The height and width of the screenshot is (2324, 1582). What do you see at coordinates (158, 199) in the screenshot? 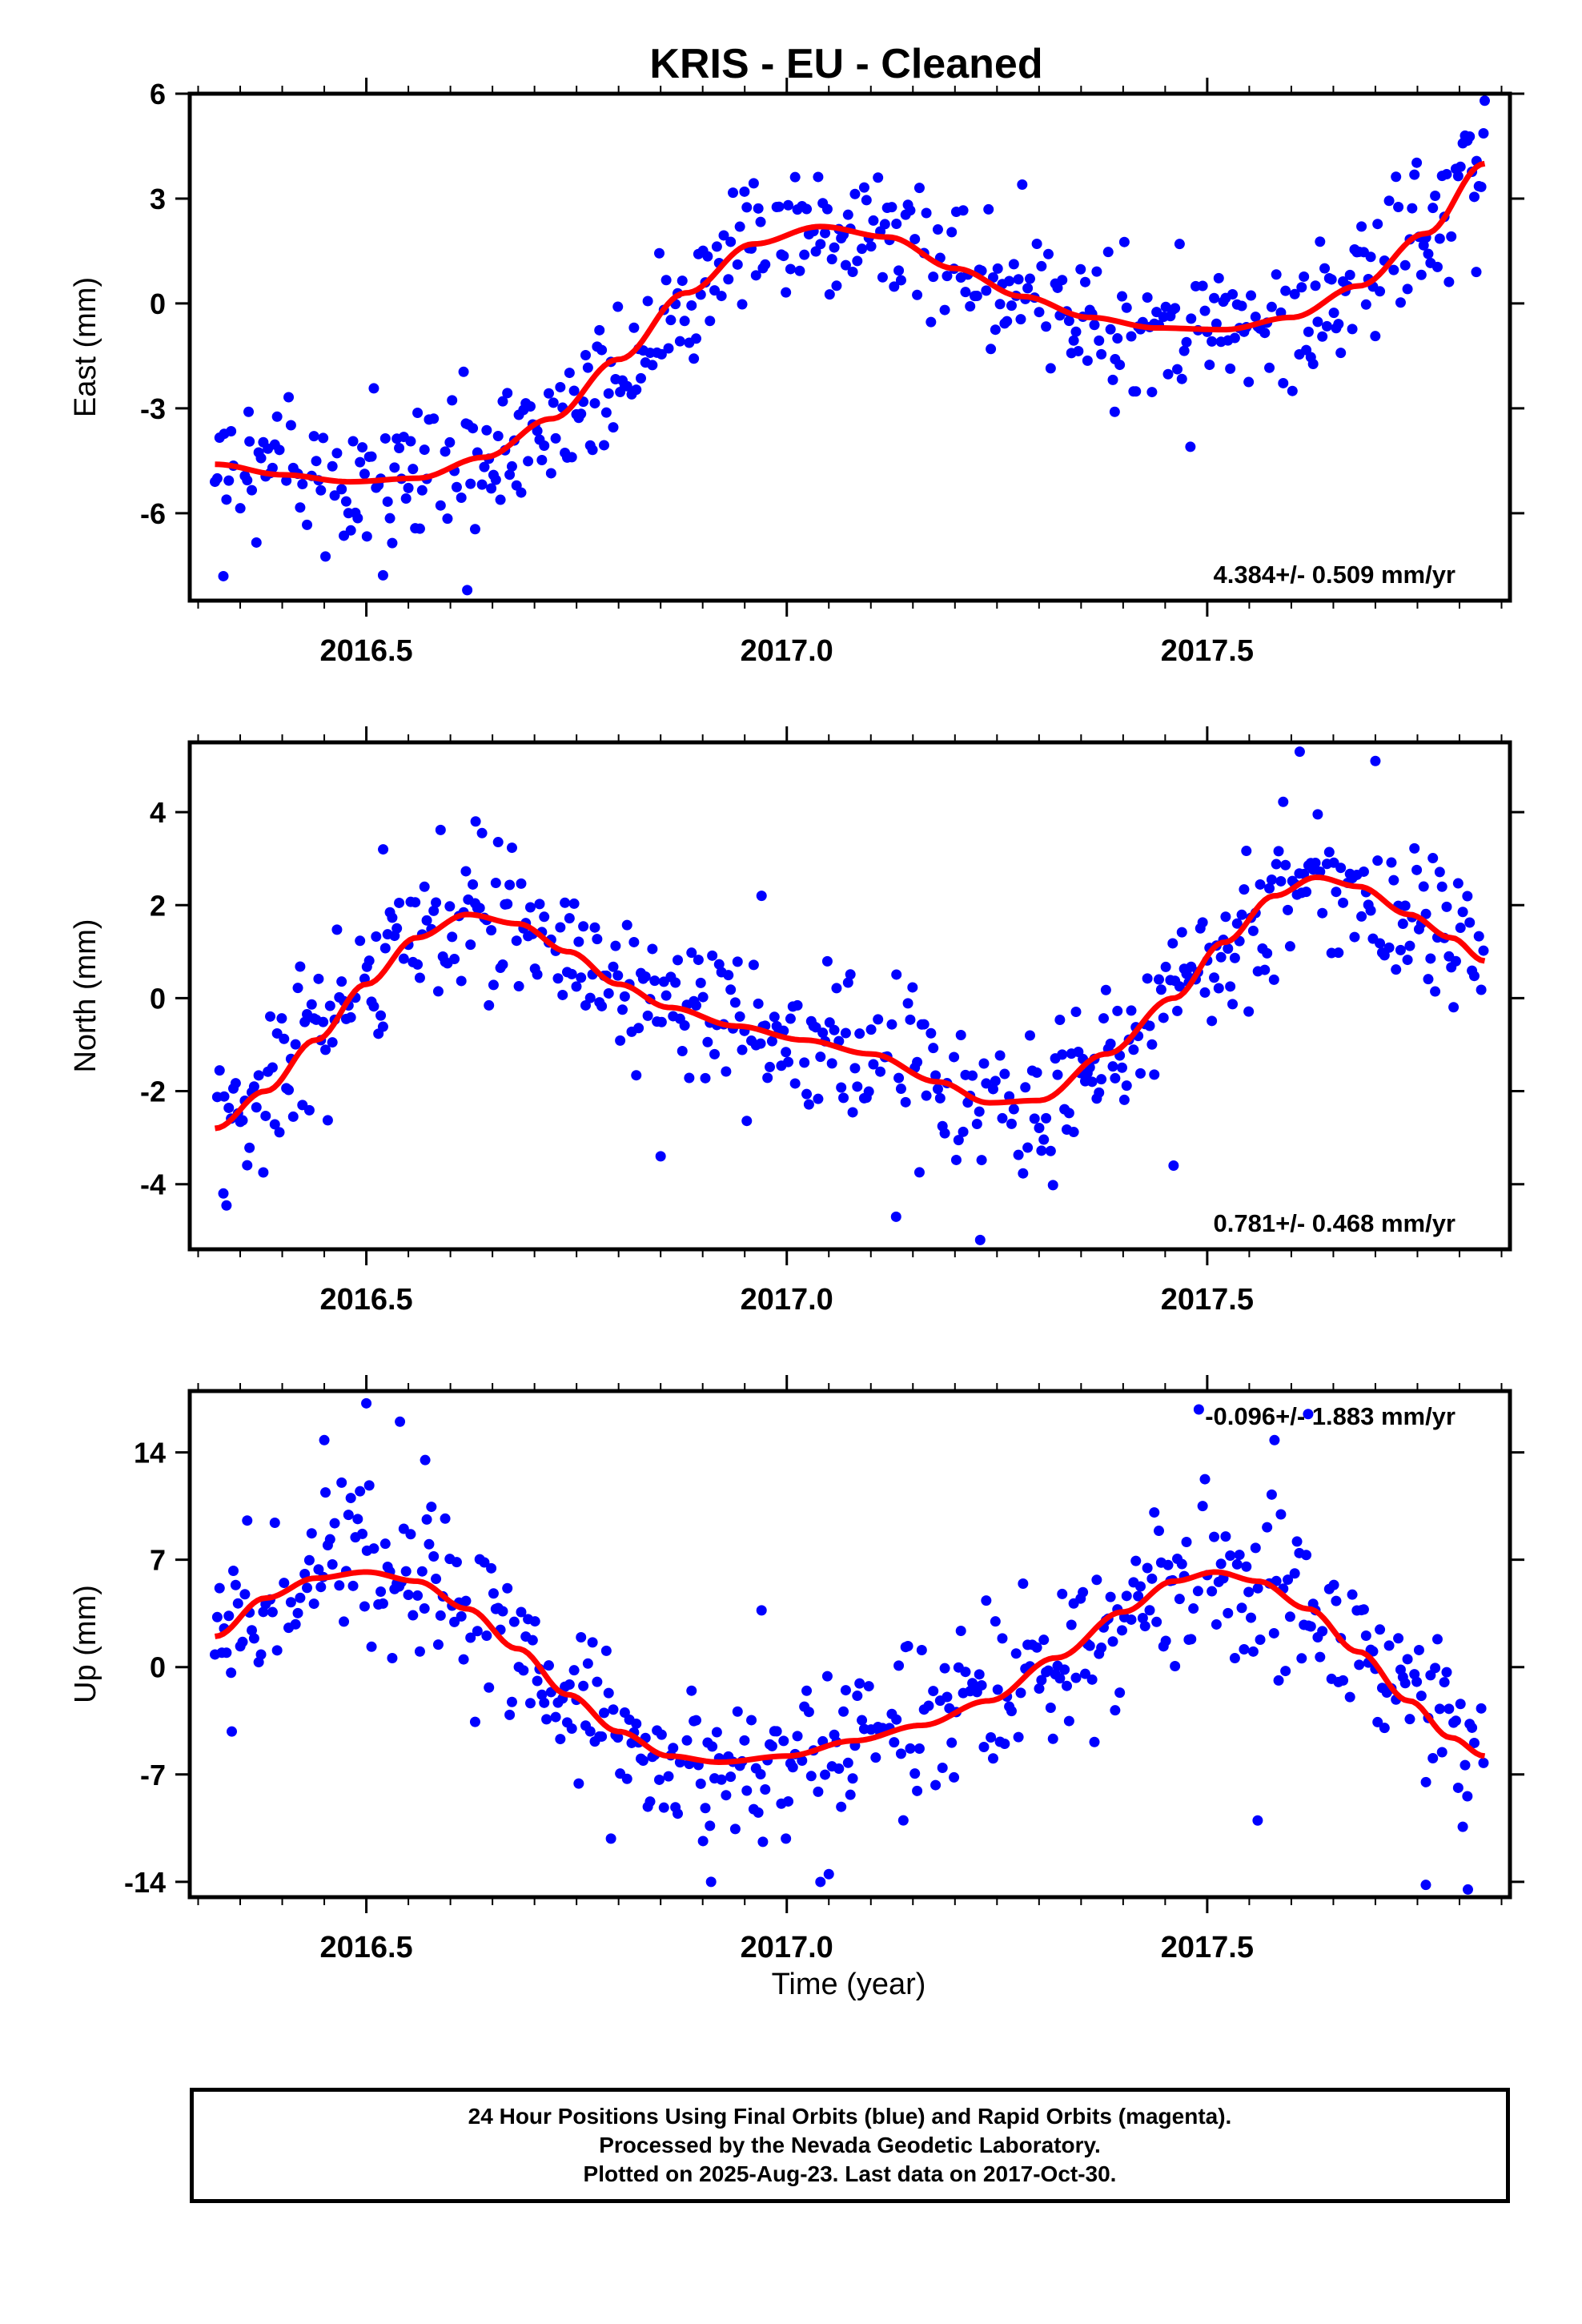
I see `y-tick-label: 3` at bounding box center [158, 199].